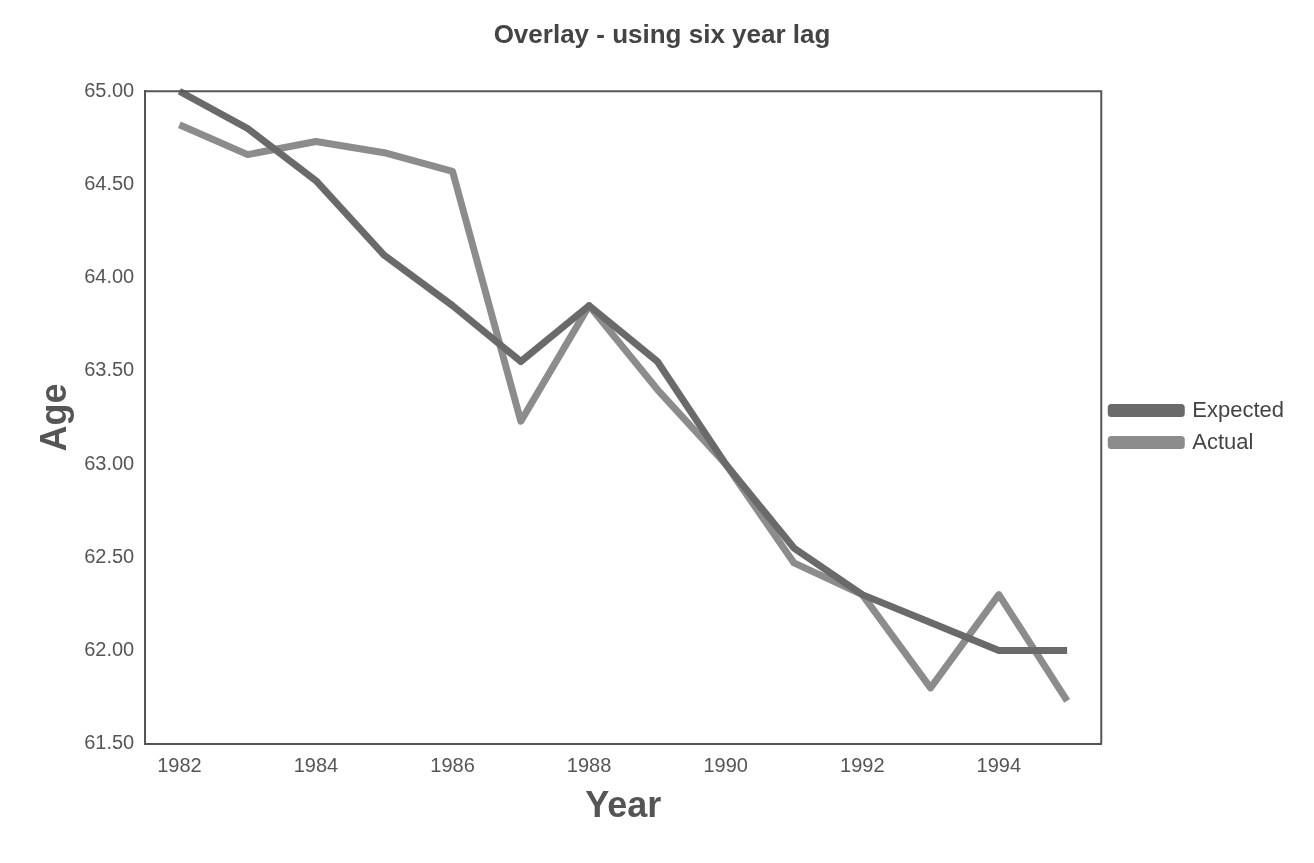 Image resolution: width=1314 pixels, height=863 pixels. I want to click on x-axis-title: Year, so click(623, 805).